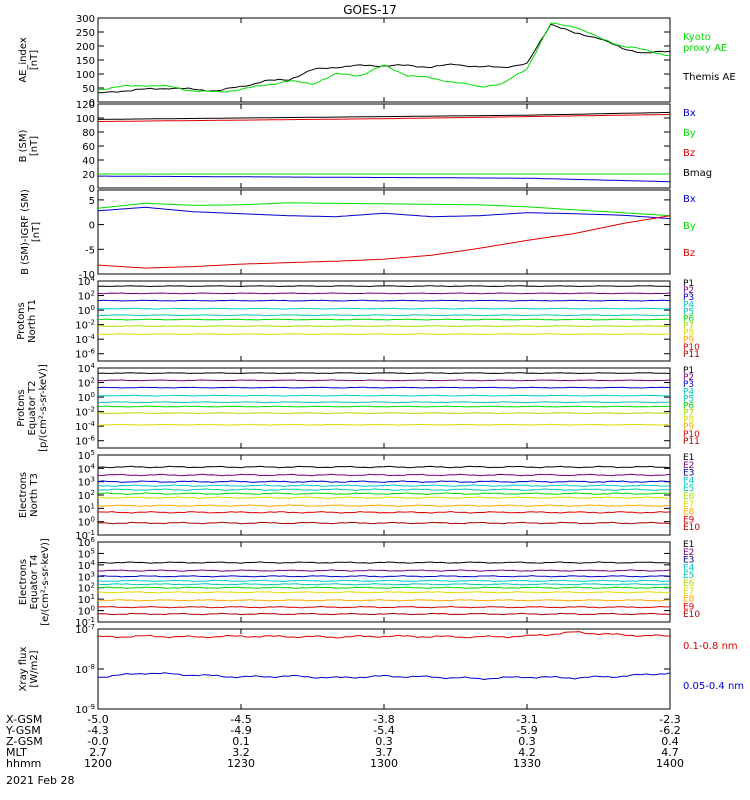  Describe the element at coordinates (669, 730) in the screenshot. I see `x-axis-value: -6.2` at that location.